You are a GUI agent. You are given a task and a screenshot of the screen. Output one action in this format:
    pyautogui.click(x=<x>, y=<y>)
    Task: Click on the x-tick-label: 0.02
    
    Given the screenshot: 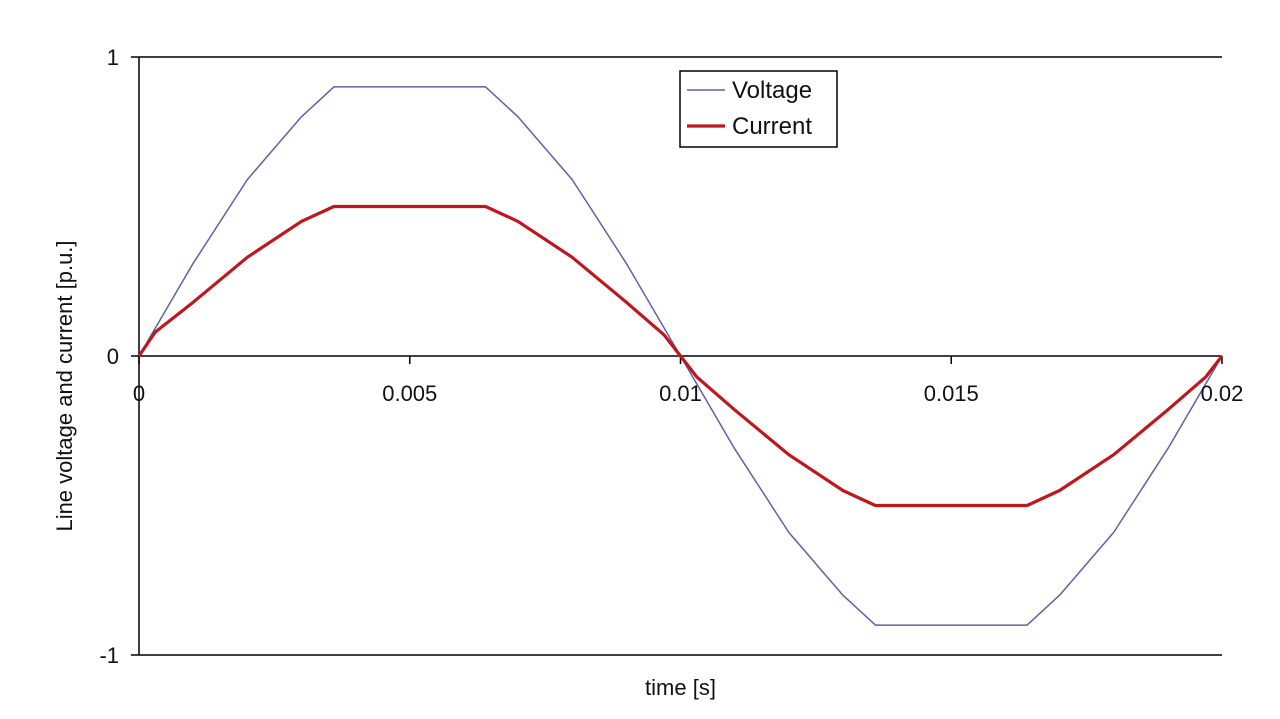 What is the action you would take?
    pyautogui.click(x=1222, y=393)
    